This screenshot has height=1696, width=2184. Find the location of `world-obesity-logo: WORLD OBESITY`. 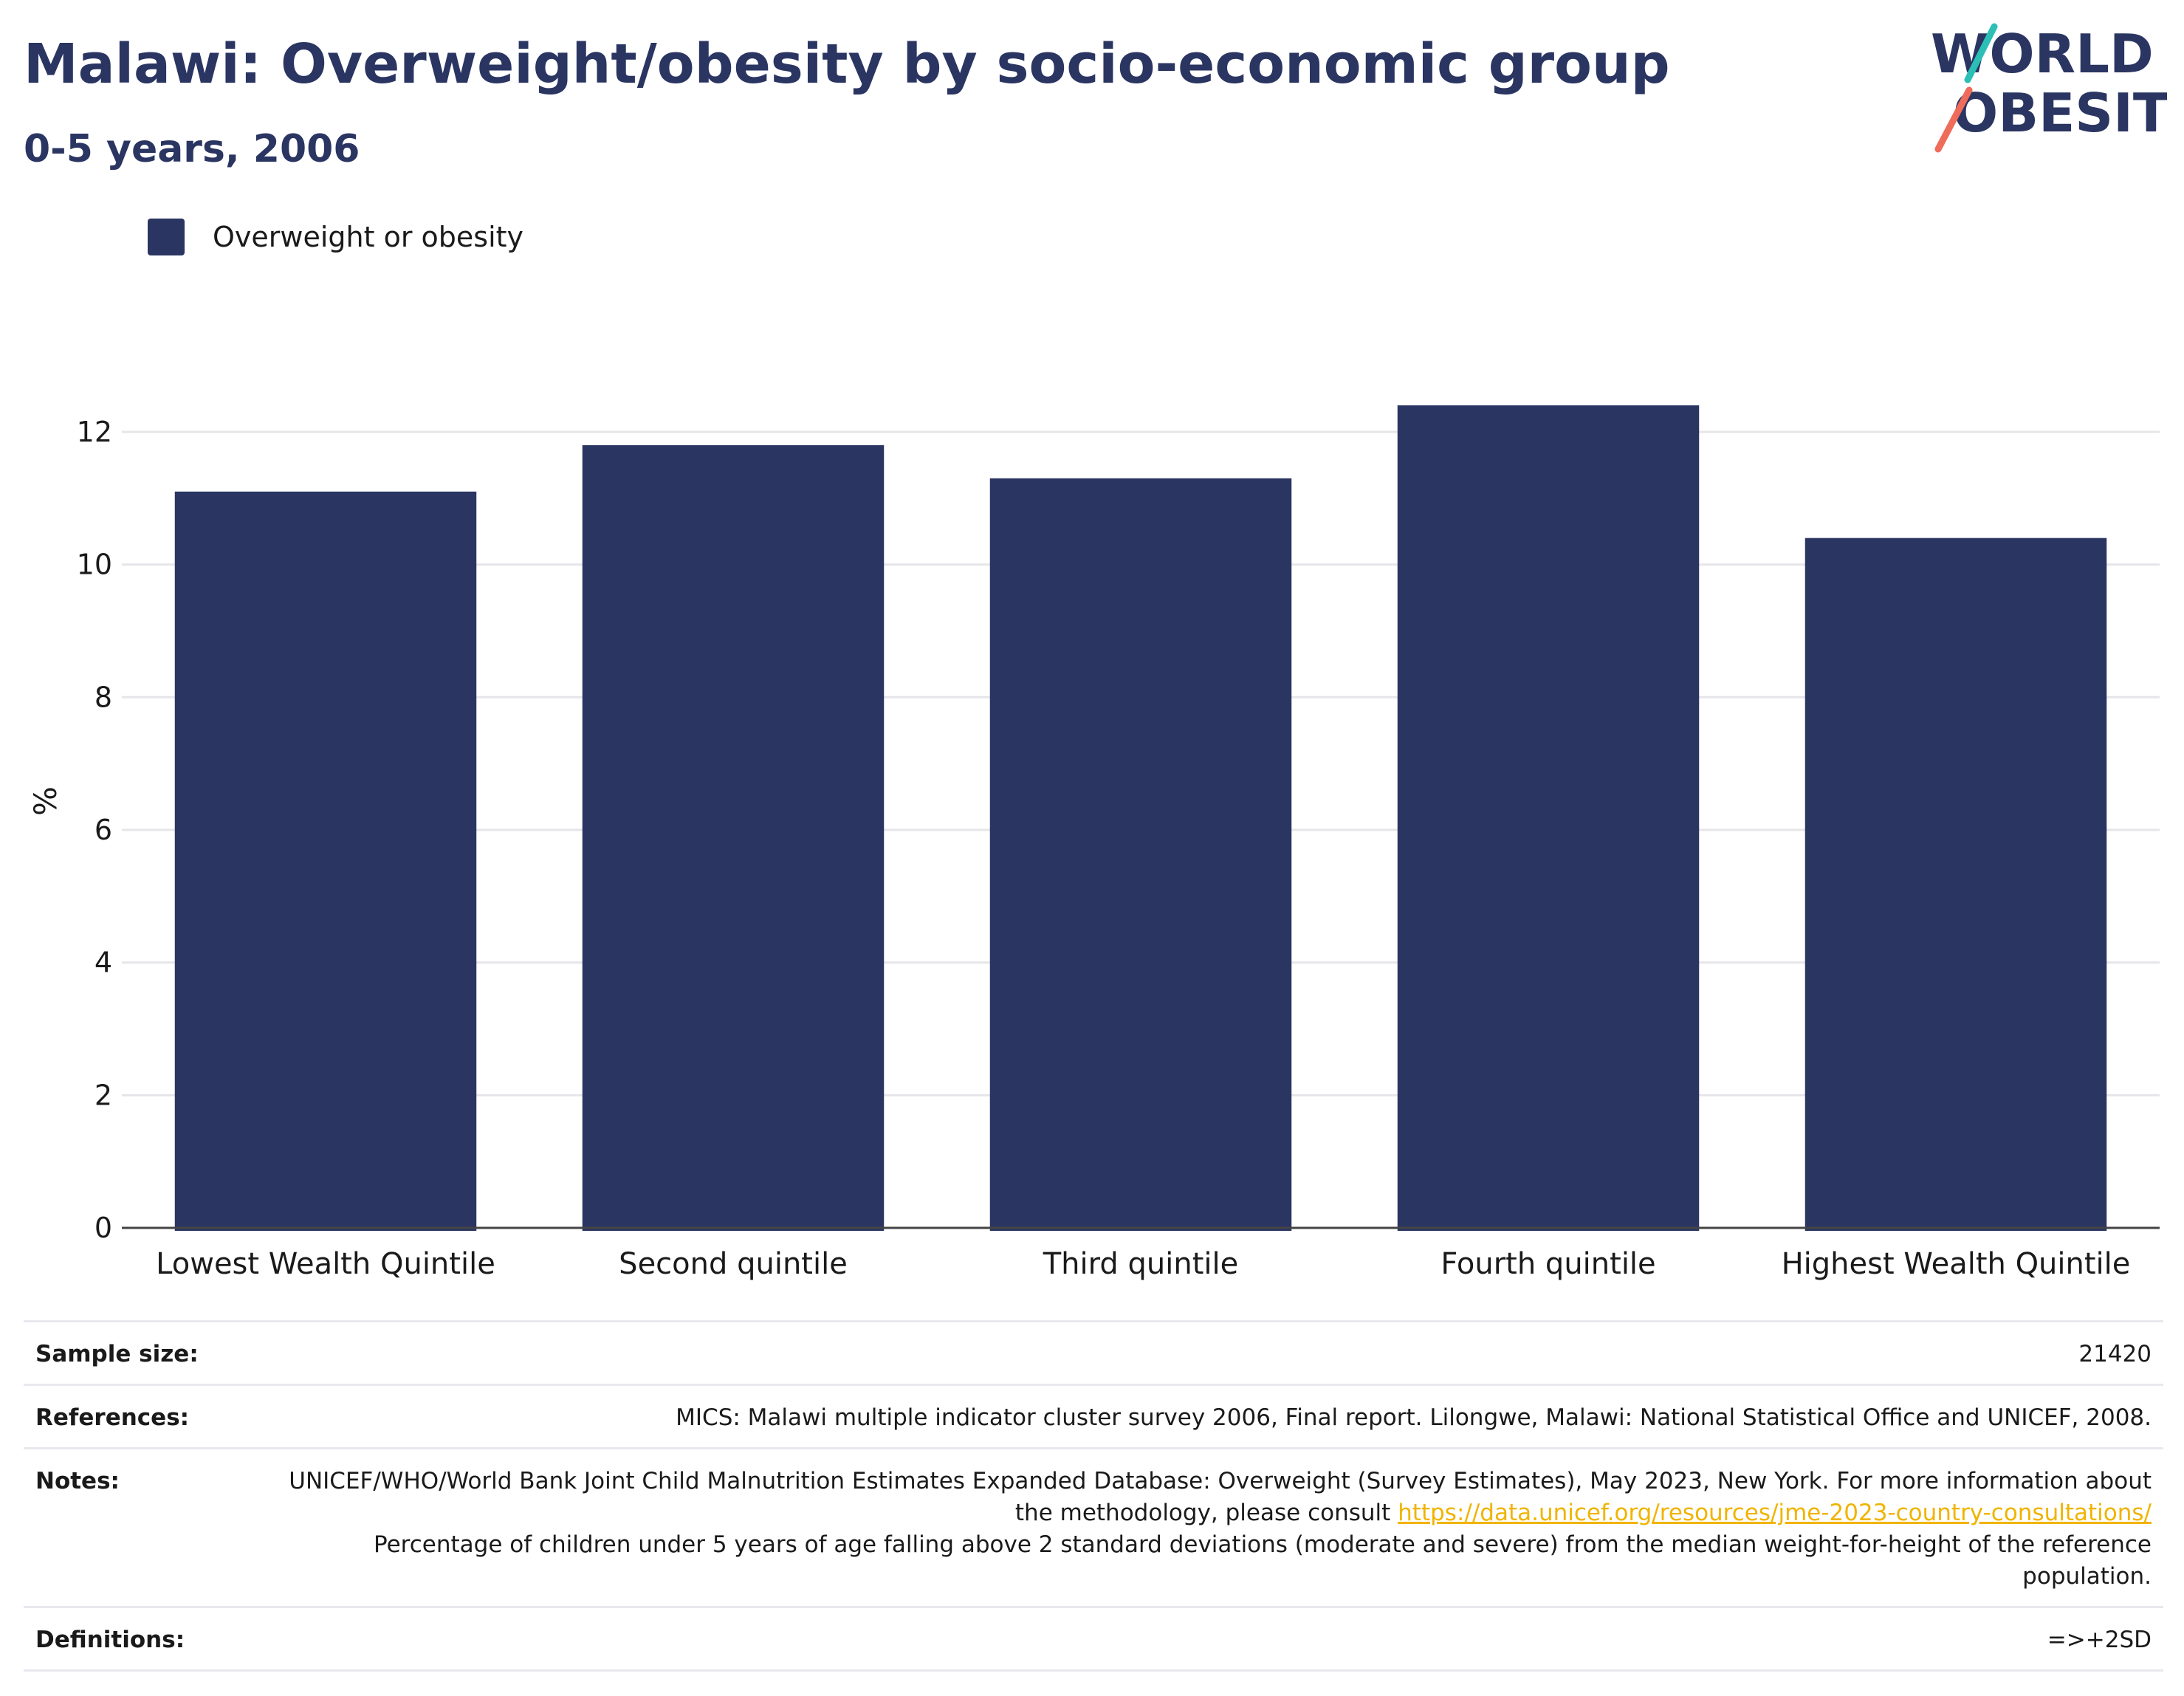

world-obesity-logo: WORLD OBESITY is located at coordinates (2049, 88).